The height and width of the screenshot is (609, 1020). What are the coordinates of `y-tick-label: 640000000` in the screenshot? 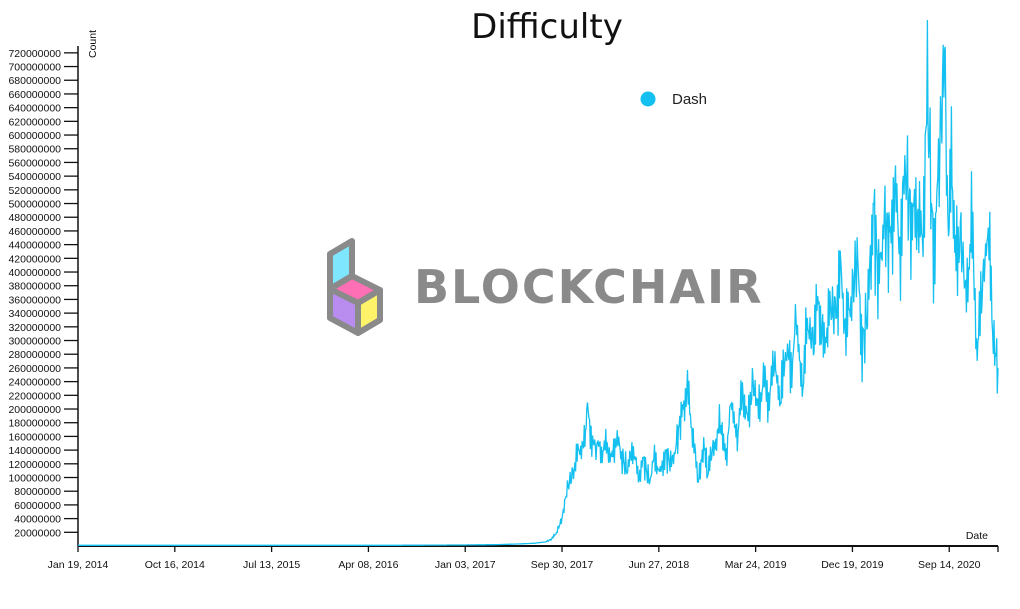 It's located at (34, 109).